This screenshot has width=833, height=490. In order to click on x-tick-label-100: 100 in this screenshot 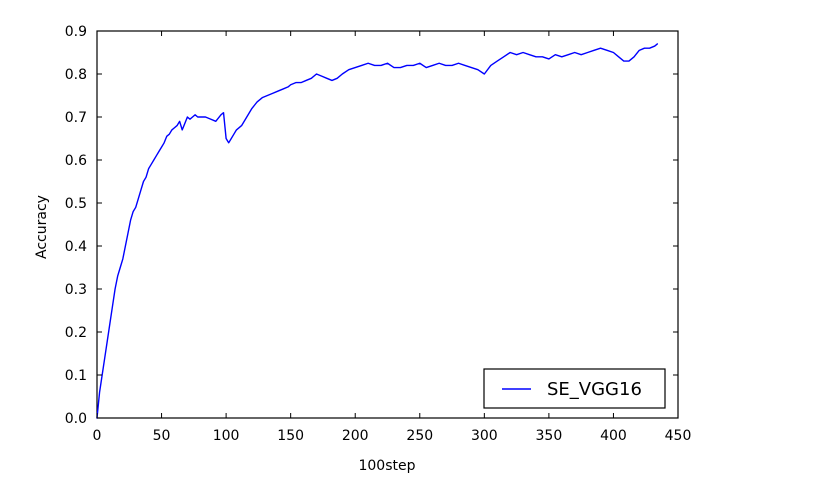, I will do `click(226, 436)`.